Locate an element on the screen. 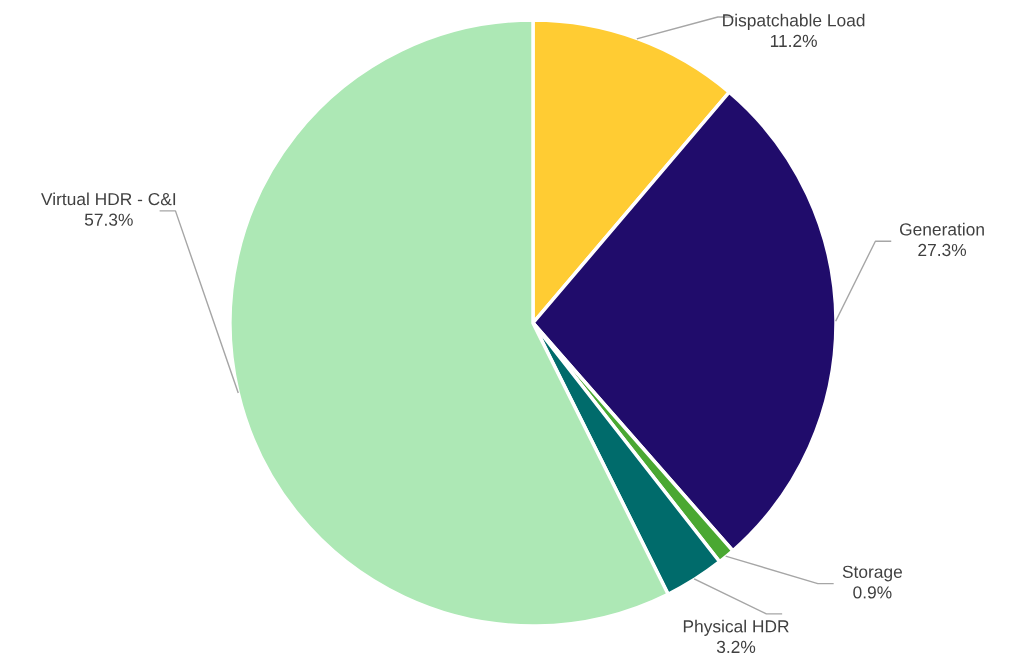 This screenshot has height=666, width=1020. data-label: 57.3% is located at coordinates (108, 219).